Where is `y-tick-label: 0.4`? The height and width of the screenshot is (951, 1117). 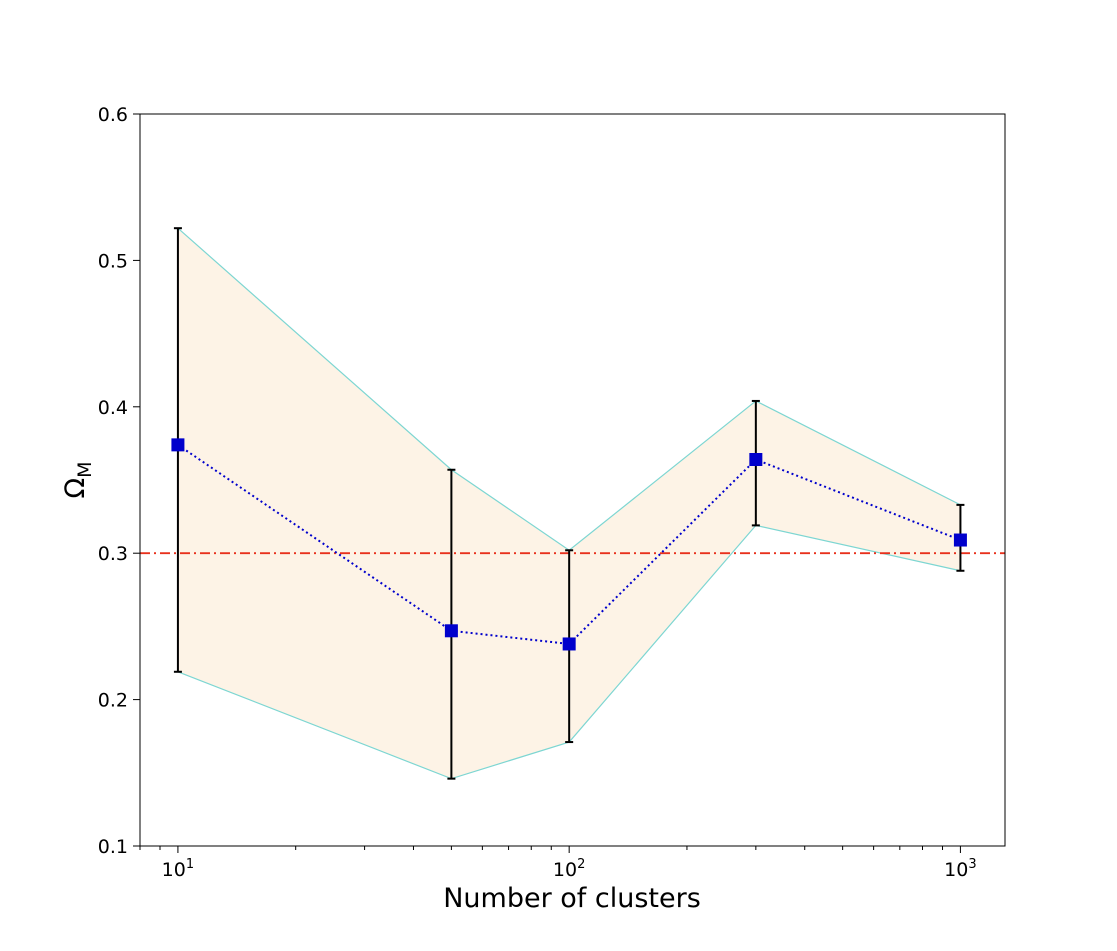
y-tick-label: 0.4 is located at coordinates (113, 408).